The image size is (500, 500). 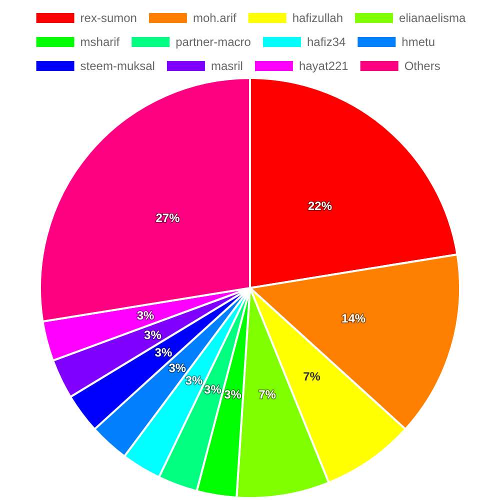 What do you see at coordinates (422, 66) in the screenshot?
I see `legend-label: Others` at bounding box center [422, 66].